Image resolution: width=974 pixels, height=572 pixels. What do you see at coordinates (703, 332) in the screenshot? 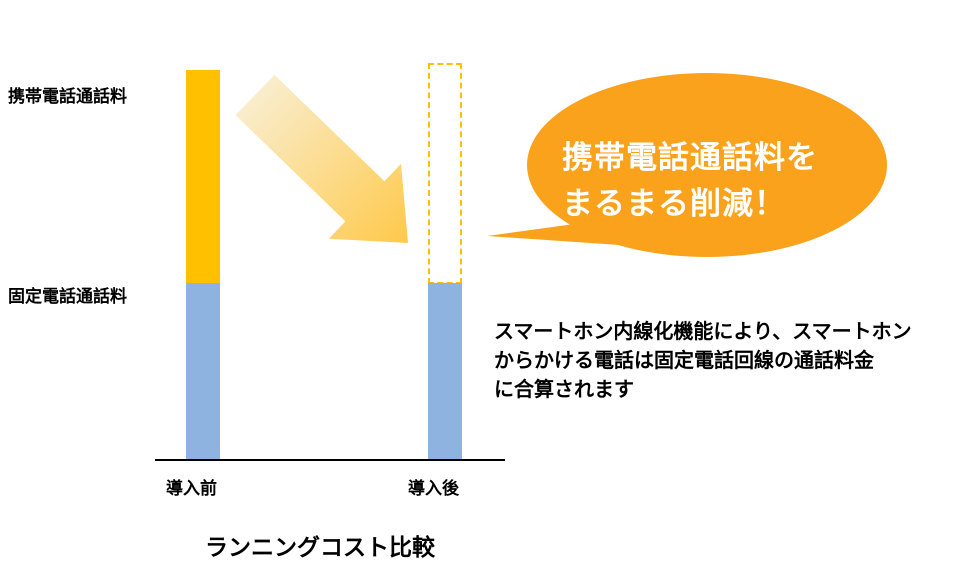
I see `note-line1: スマートホン内線化機能により、スマートホン` at bounding box center [703, 332].